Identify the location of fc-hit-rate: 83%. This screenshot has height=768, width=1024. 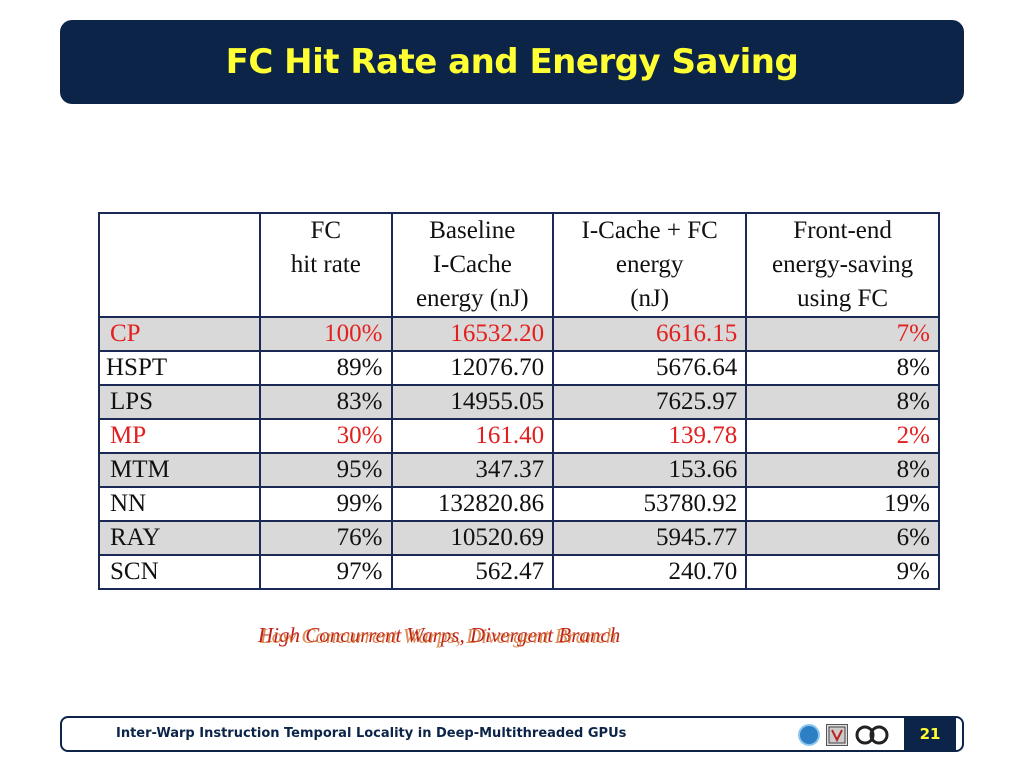
(326, 402).